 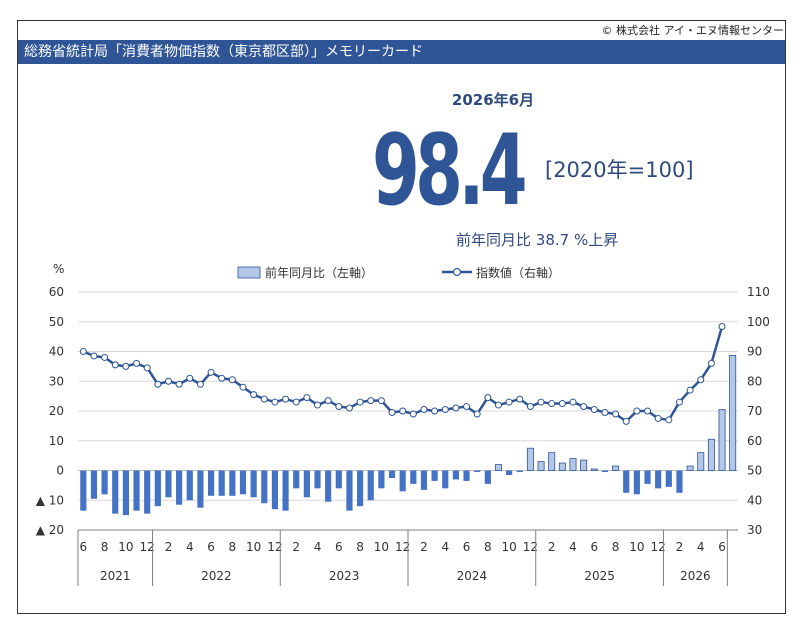 What do you see at coordinates (552, 240) in the screenshot?
I see `yoy-value: 38.7` at bounding box center [552, 240].